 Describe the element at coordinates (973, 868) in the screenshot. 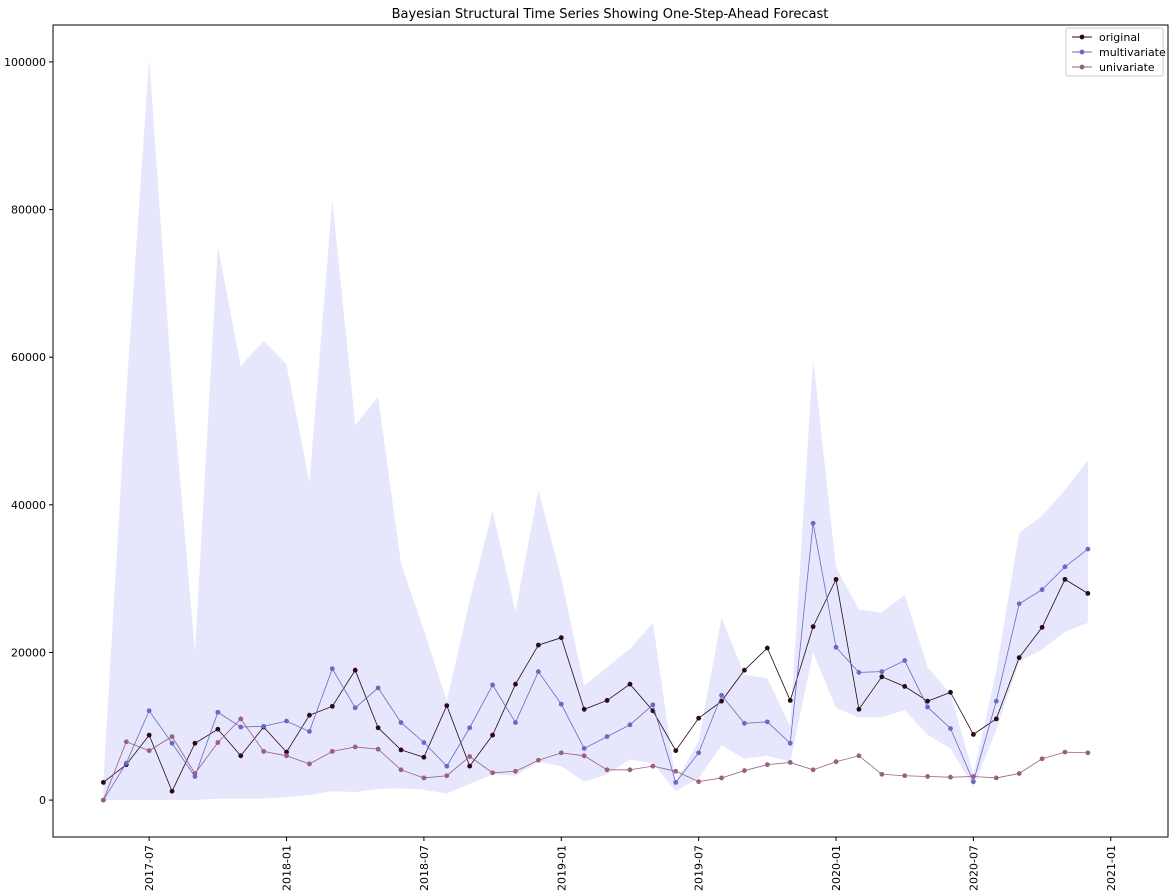

I see `x-tick-label: 2020-07` at that location.